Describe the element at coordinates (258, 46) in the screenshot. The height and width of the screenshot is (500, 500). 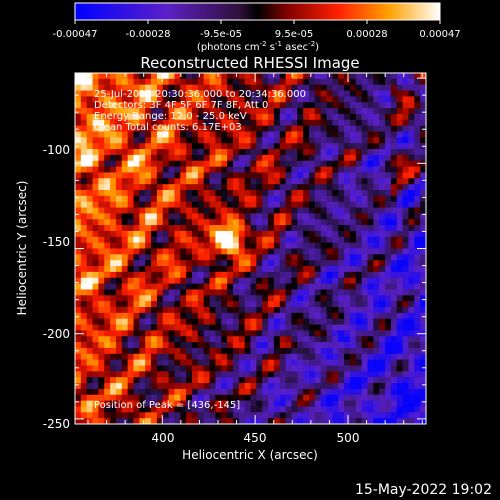
I see `colorbar-units: (photons cm-2 s-1 asec-2)` at that location.